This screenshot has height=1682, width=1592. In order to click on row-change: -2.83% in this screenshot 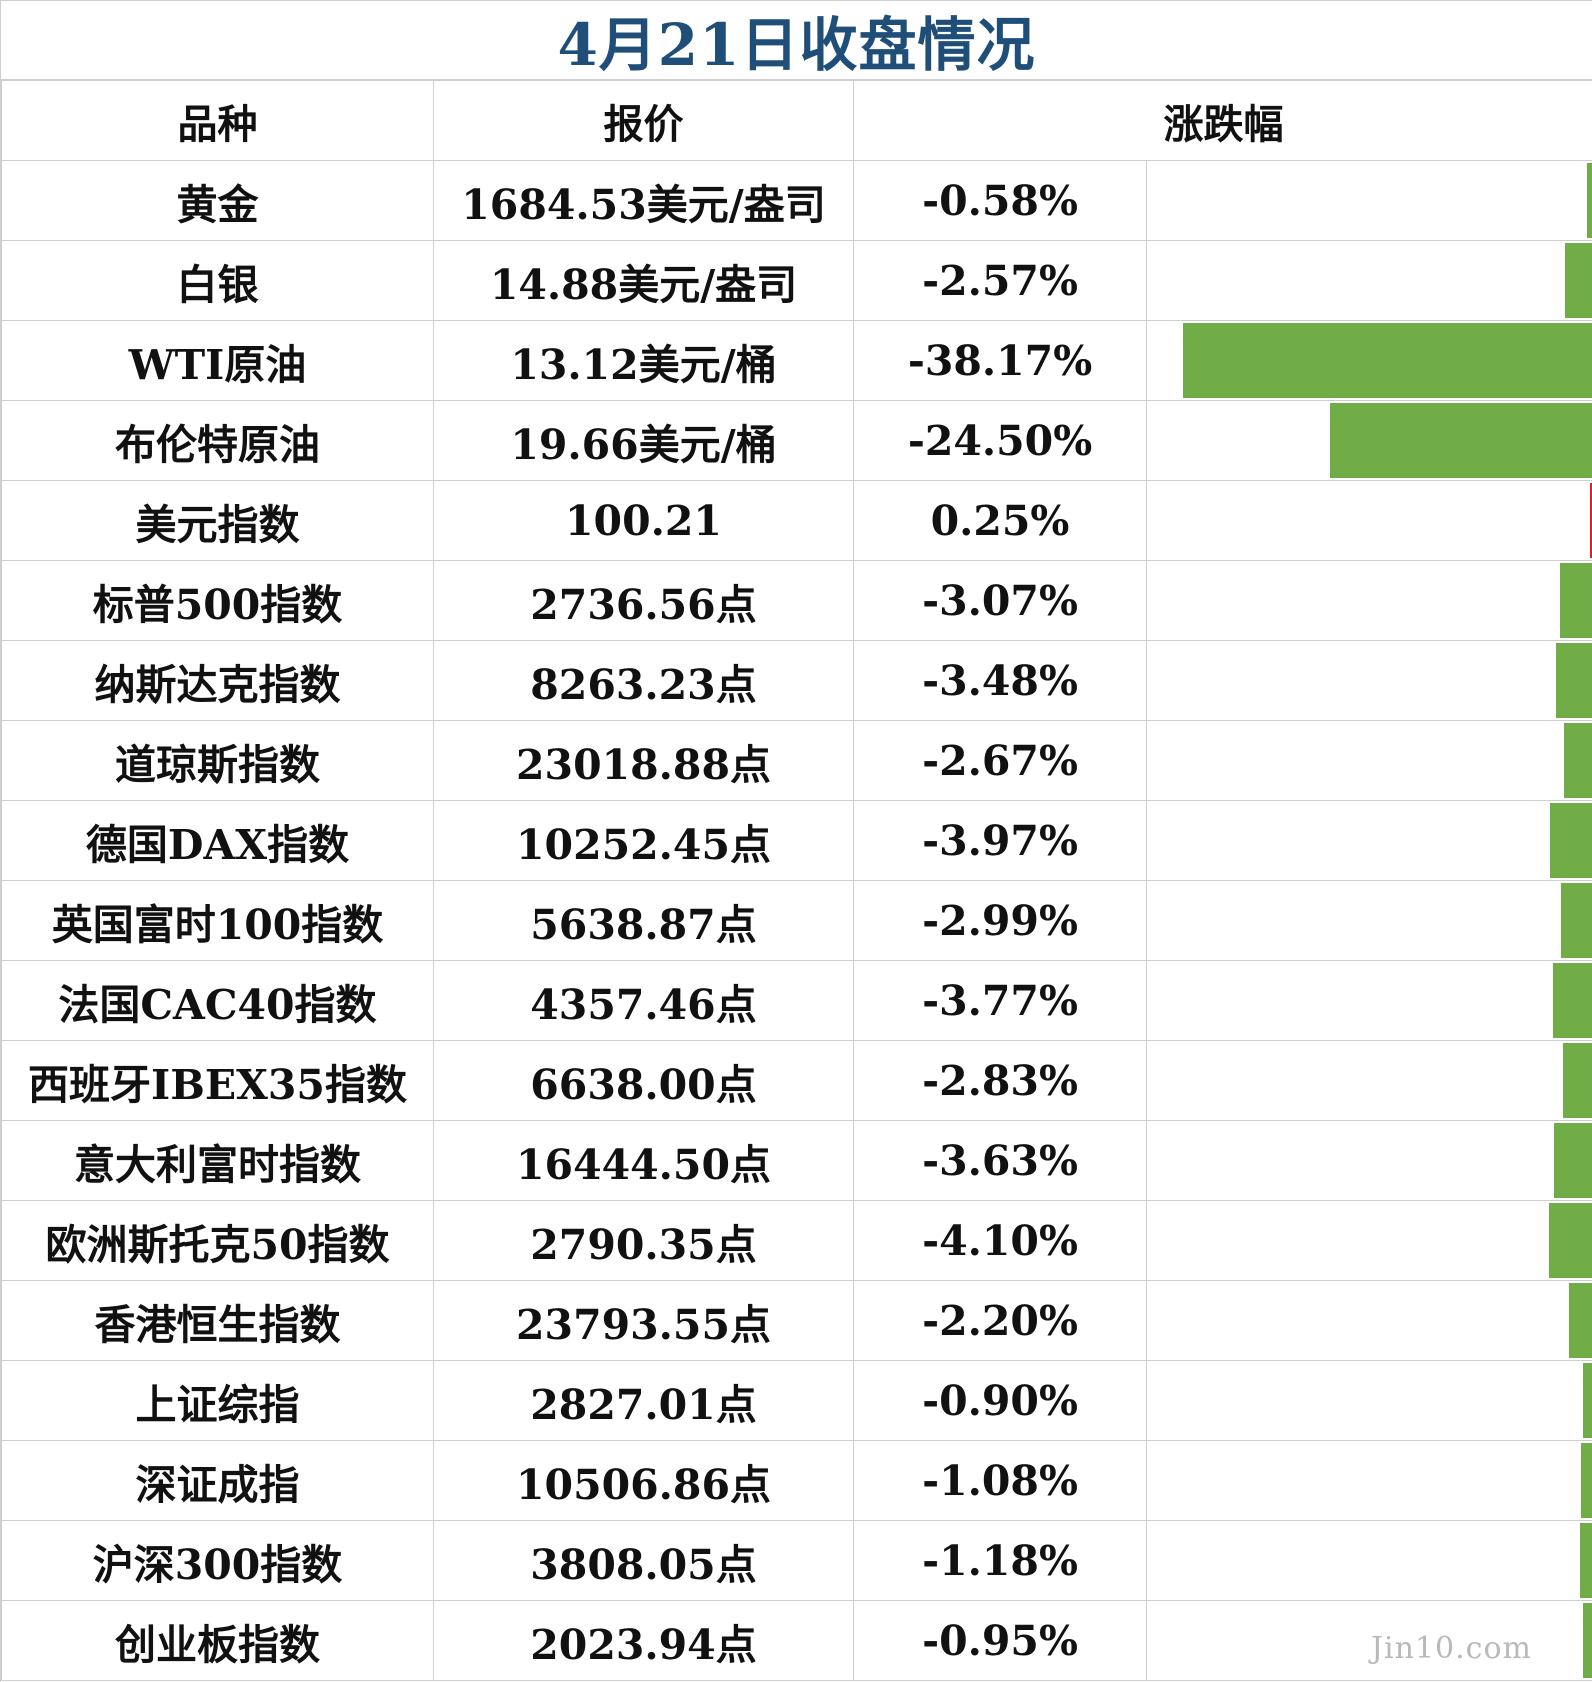, I will do `click(1000, 1080)`.